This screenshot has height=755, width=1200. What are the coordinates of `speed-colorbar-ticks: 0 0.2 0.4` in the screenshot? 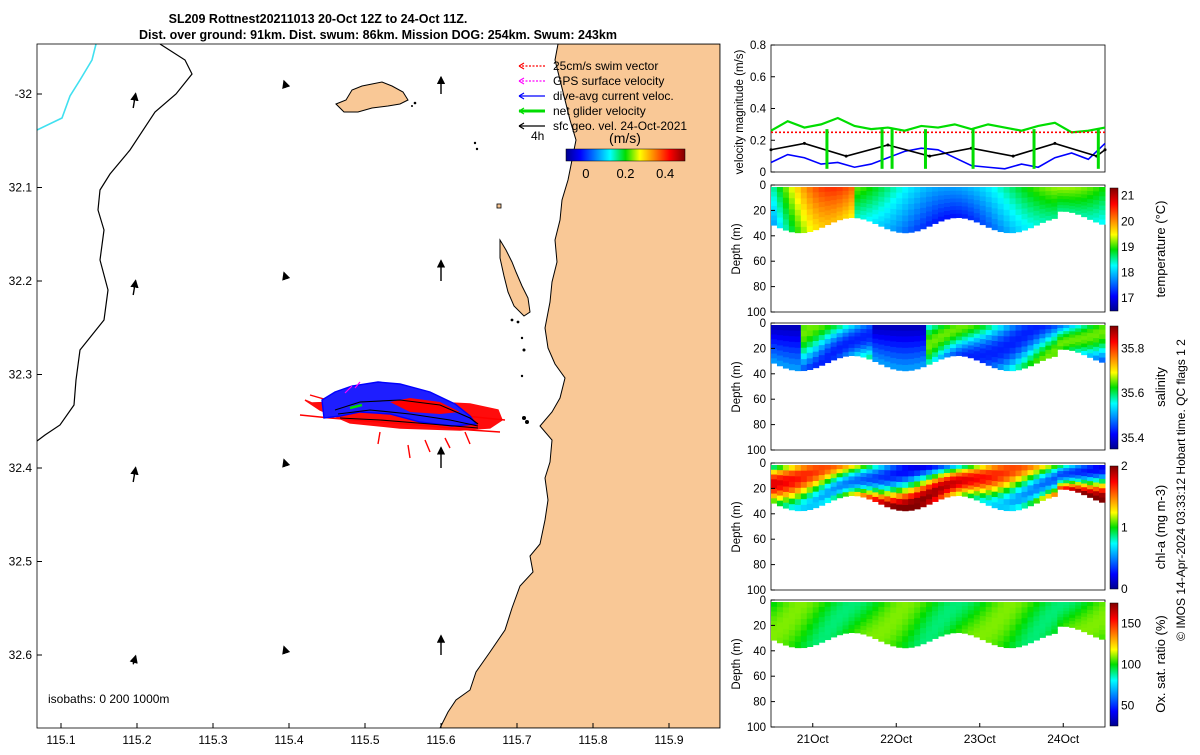 It's located at (628, 173).